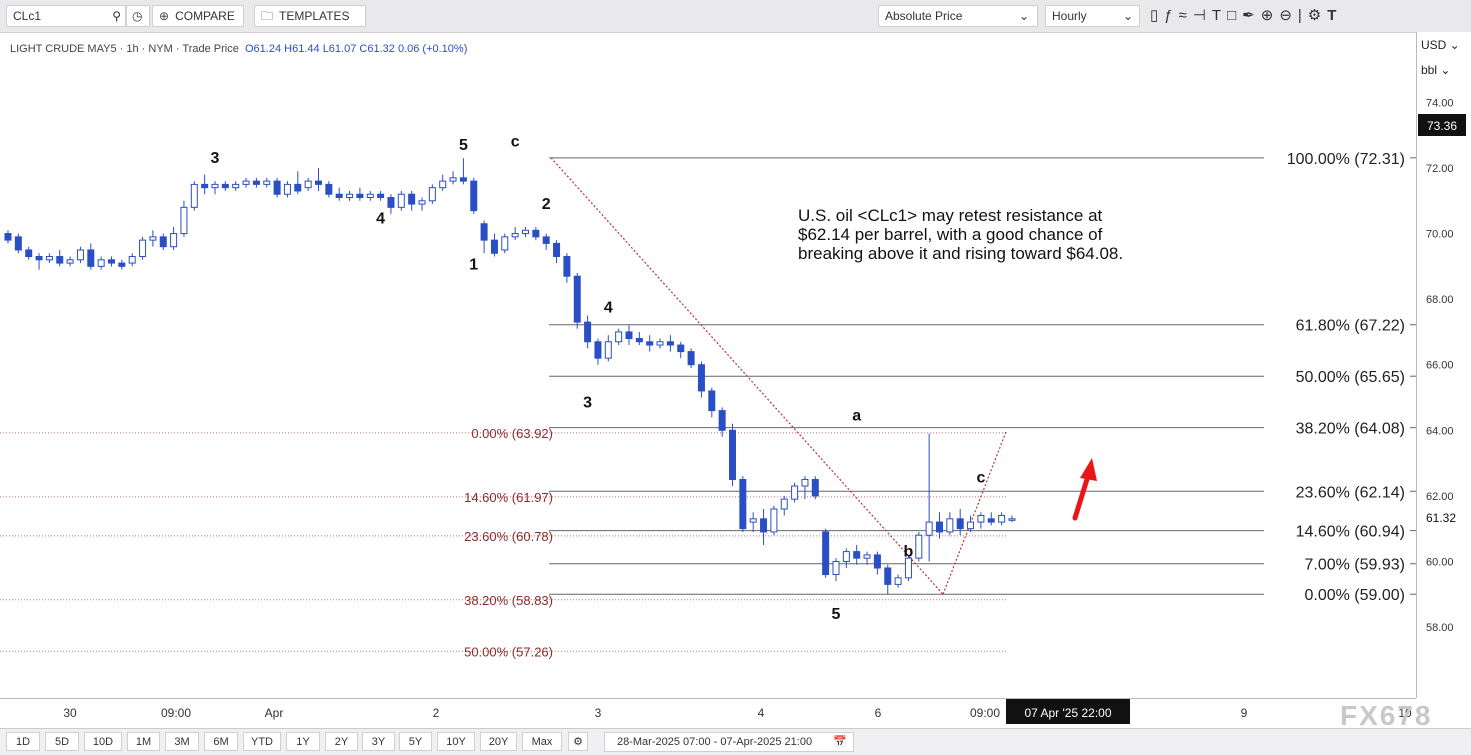  What do you see at coordinates (262, 741) in the screenshot?
I see `range-button-ytd: YTD` at bounding box center [262, 741].